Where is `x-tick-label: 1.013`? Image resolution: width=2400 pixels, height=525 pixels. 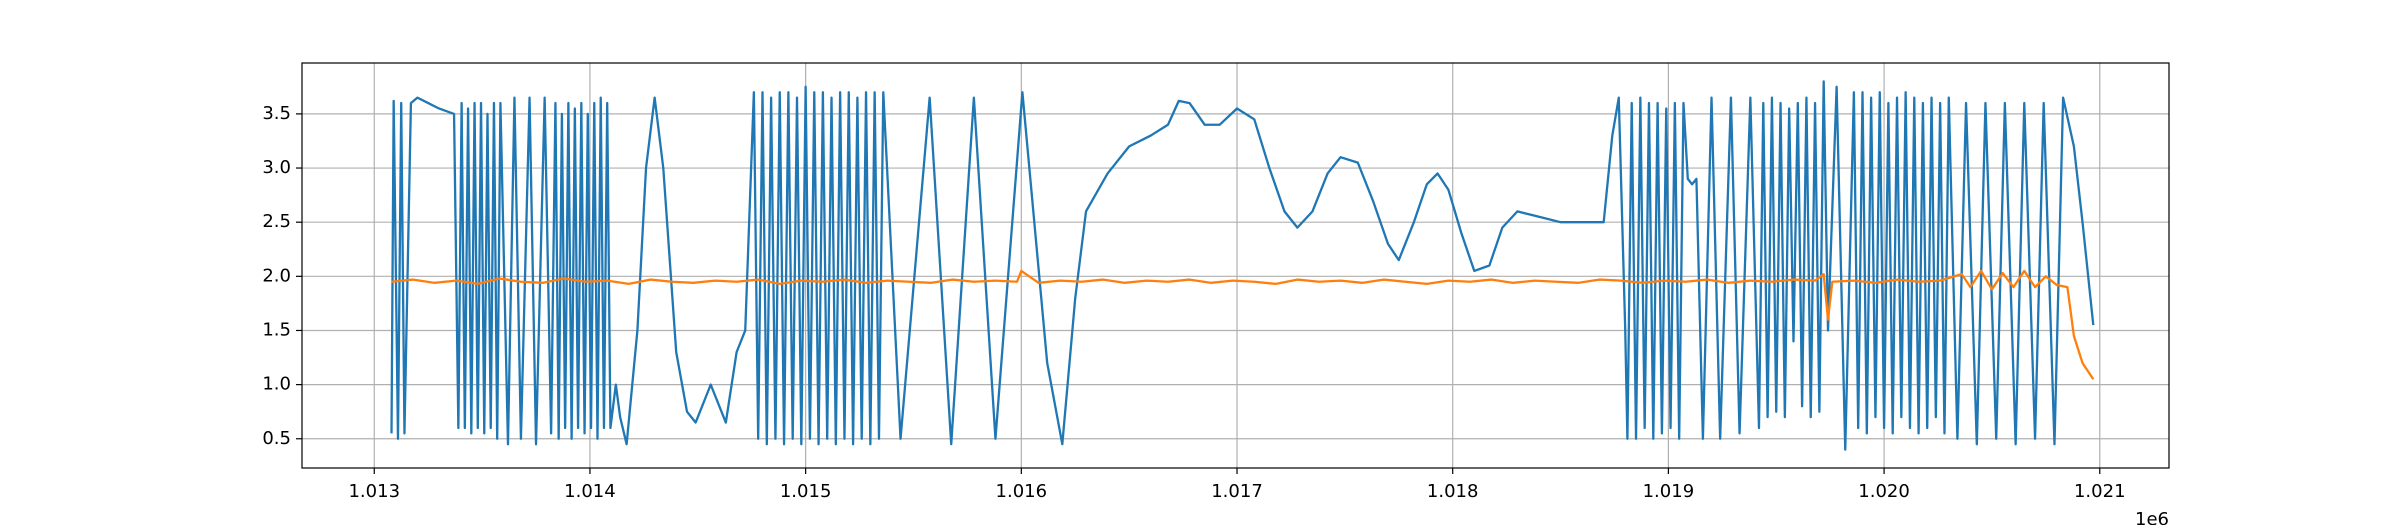
x-tick-label: 1.013 is located at coordinates (374, 491).